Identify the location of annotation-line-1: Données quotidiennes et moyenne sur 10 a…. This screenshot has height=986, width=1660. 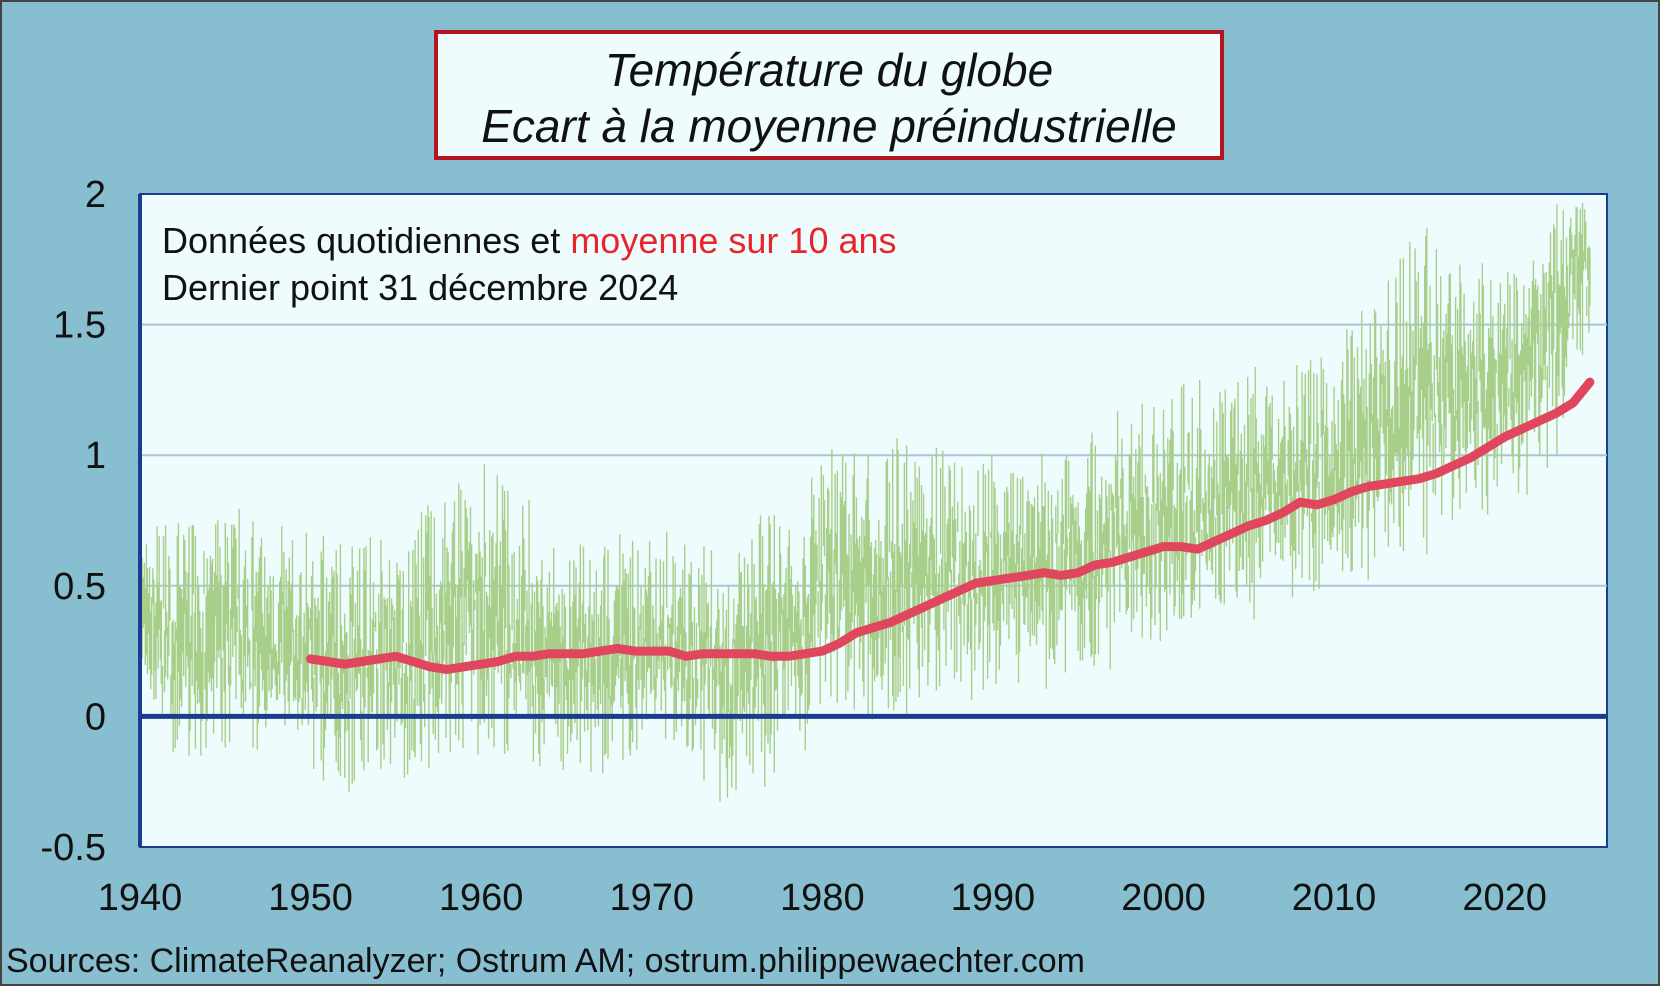
(529, 241).